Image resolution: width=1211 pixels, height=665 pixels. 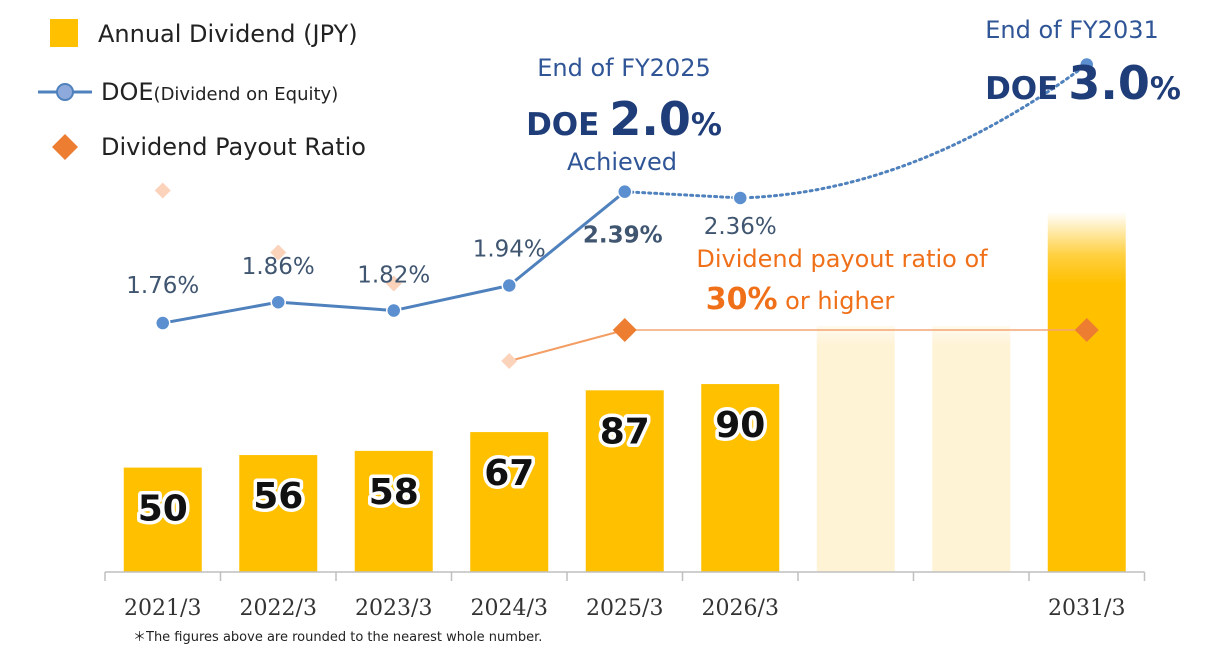 I want to click on legend-dividend-label: Annual Dividend (JPY), so click(x=228, y=34).